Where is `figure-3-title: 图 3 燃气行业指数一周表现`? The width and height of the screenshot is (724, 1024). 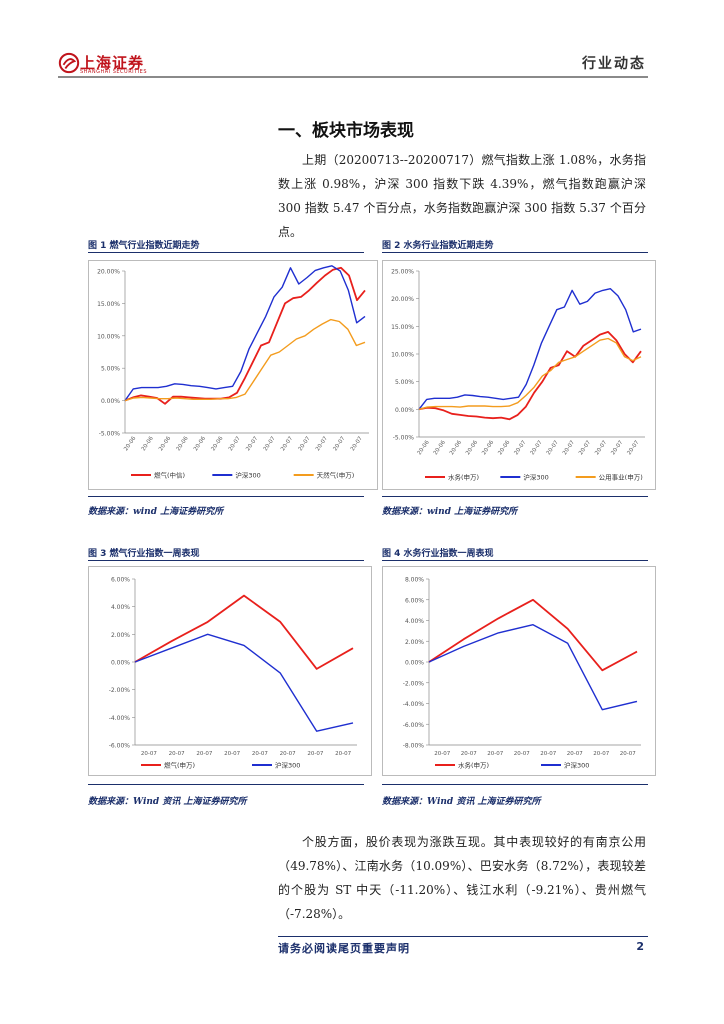 figure-3-title: 图 3 燃气行业指数一周表现 is located at coordinates (144, 554).